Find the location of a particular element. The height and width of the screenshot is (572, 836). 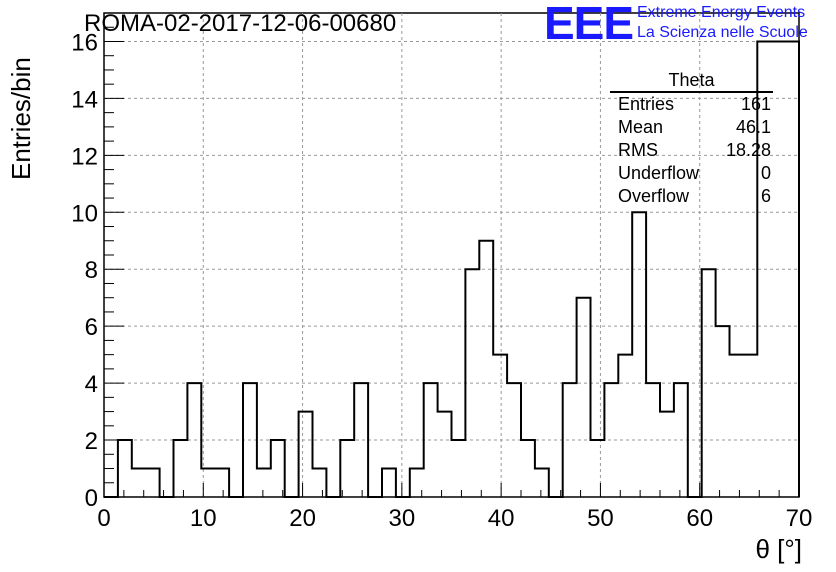

stats-row-rms: RMS 18.28 is located at coordinates (691, 150).